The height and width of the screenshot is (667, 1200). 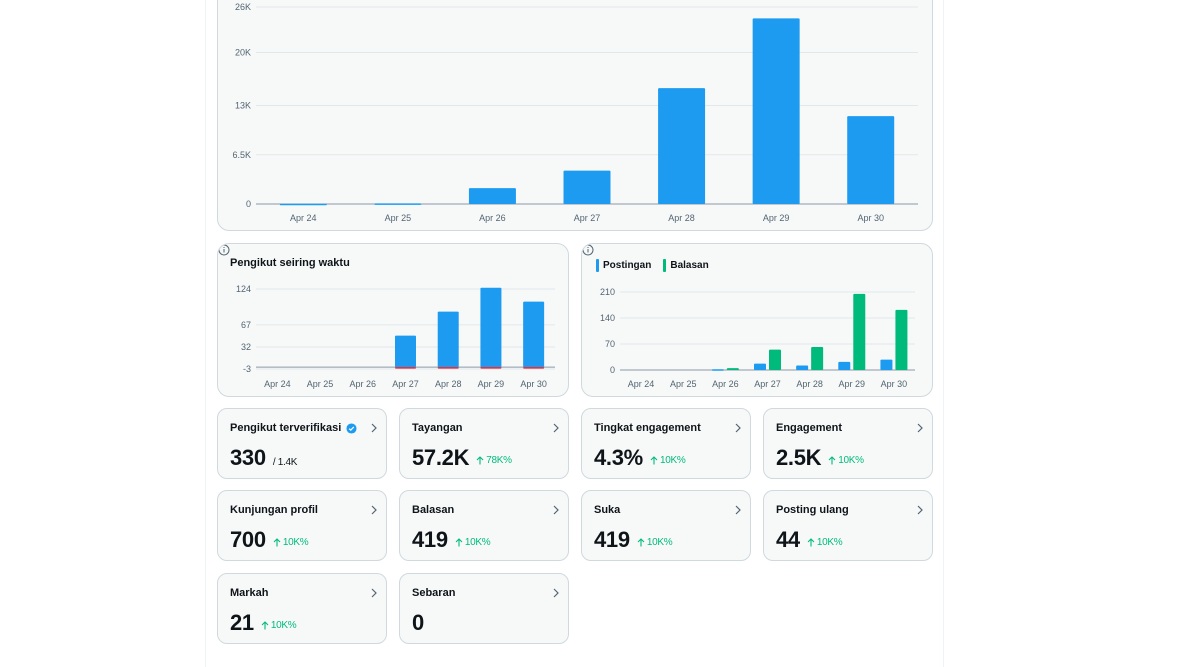 What do you see at coordinates (302, 443) in the screenshot?
I see `stat-card-pengikut-terverifikasi: Pengikut terverifikasi 330 / 1.4K` at bounding box center [302, 443].